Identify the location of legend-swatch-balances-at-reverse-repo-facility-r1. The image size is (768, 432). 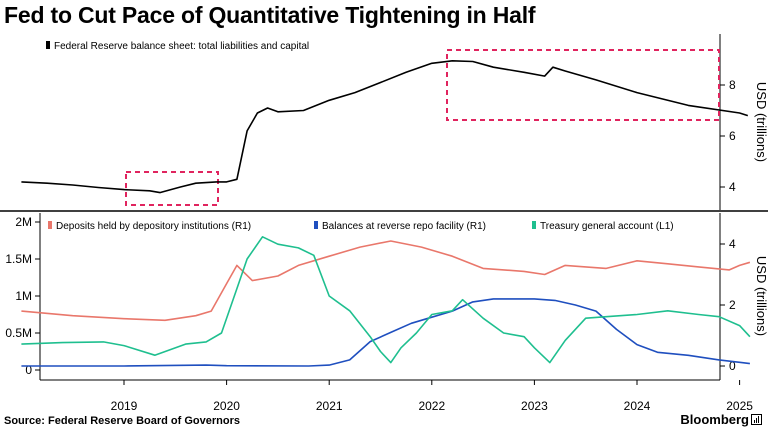
(316, 225).